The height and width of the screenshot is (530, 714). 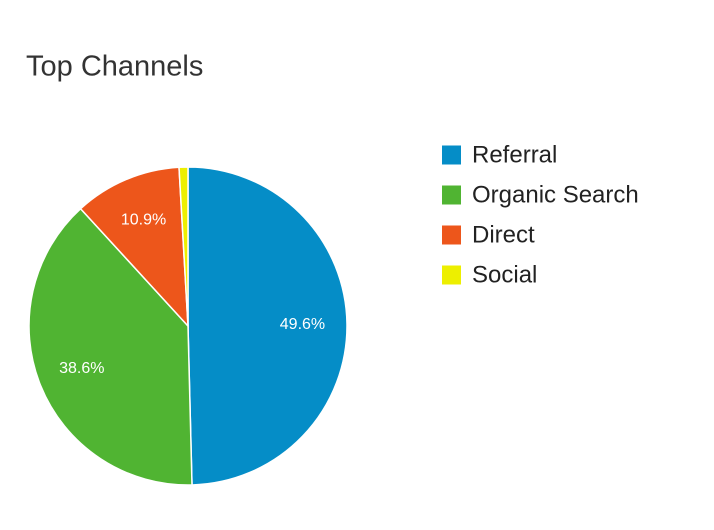 What do you see at coordinates (143, 220) in the screenshot?
I see `slice-label: 10.9%` at bounding box center [143, 220].